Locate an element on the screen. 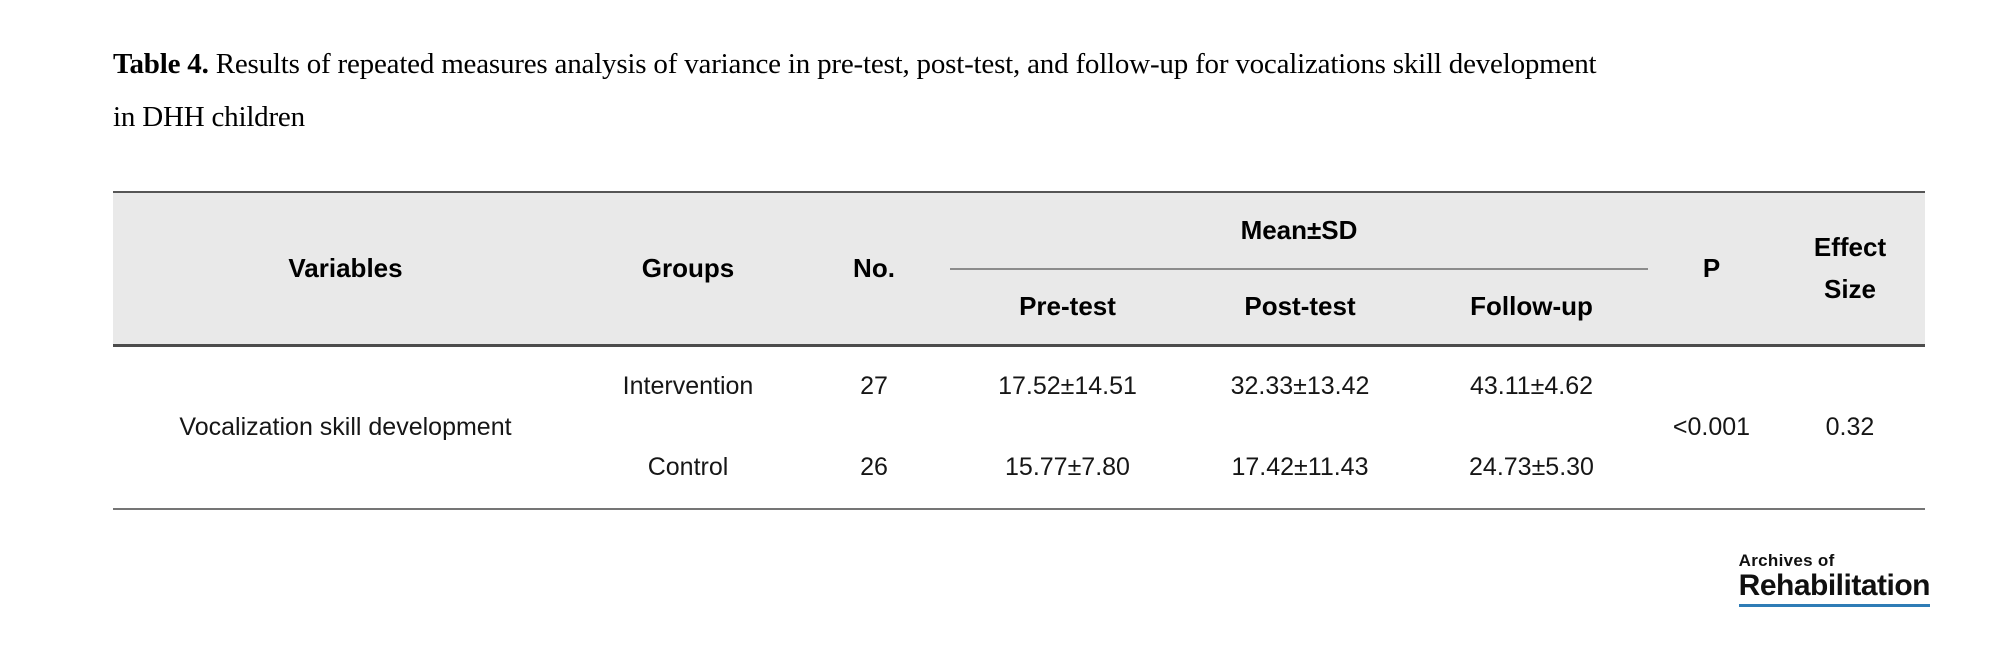 The height and width of the screenshot is (655, 2000). cell-no-control: 26 is located at coordinates (874, 467).